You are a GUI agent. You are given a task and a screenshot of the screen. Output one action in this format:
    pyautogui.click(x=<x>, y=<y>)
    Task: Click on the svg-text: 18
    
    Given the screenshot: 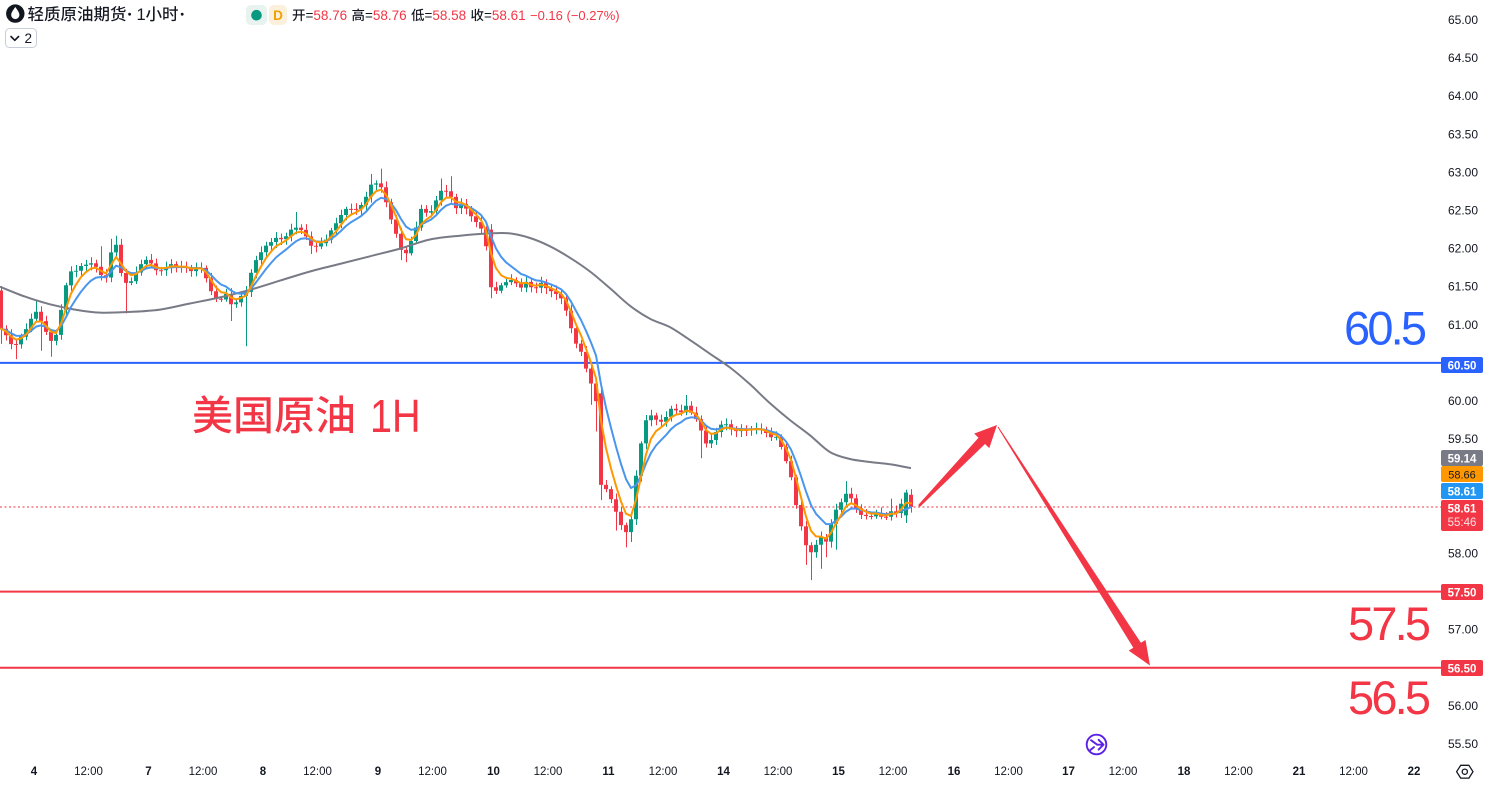 What is the action you would take?
    pyautogui.click(x=1184, y=772)
    